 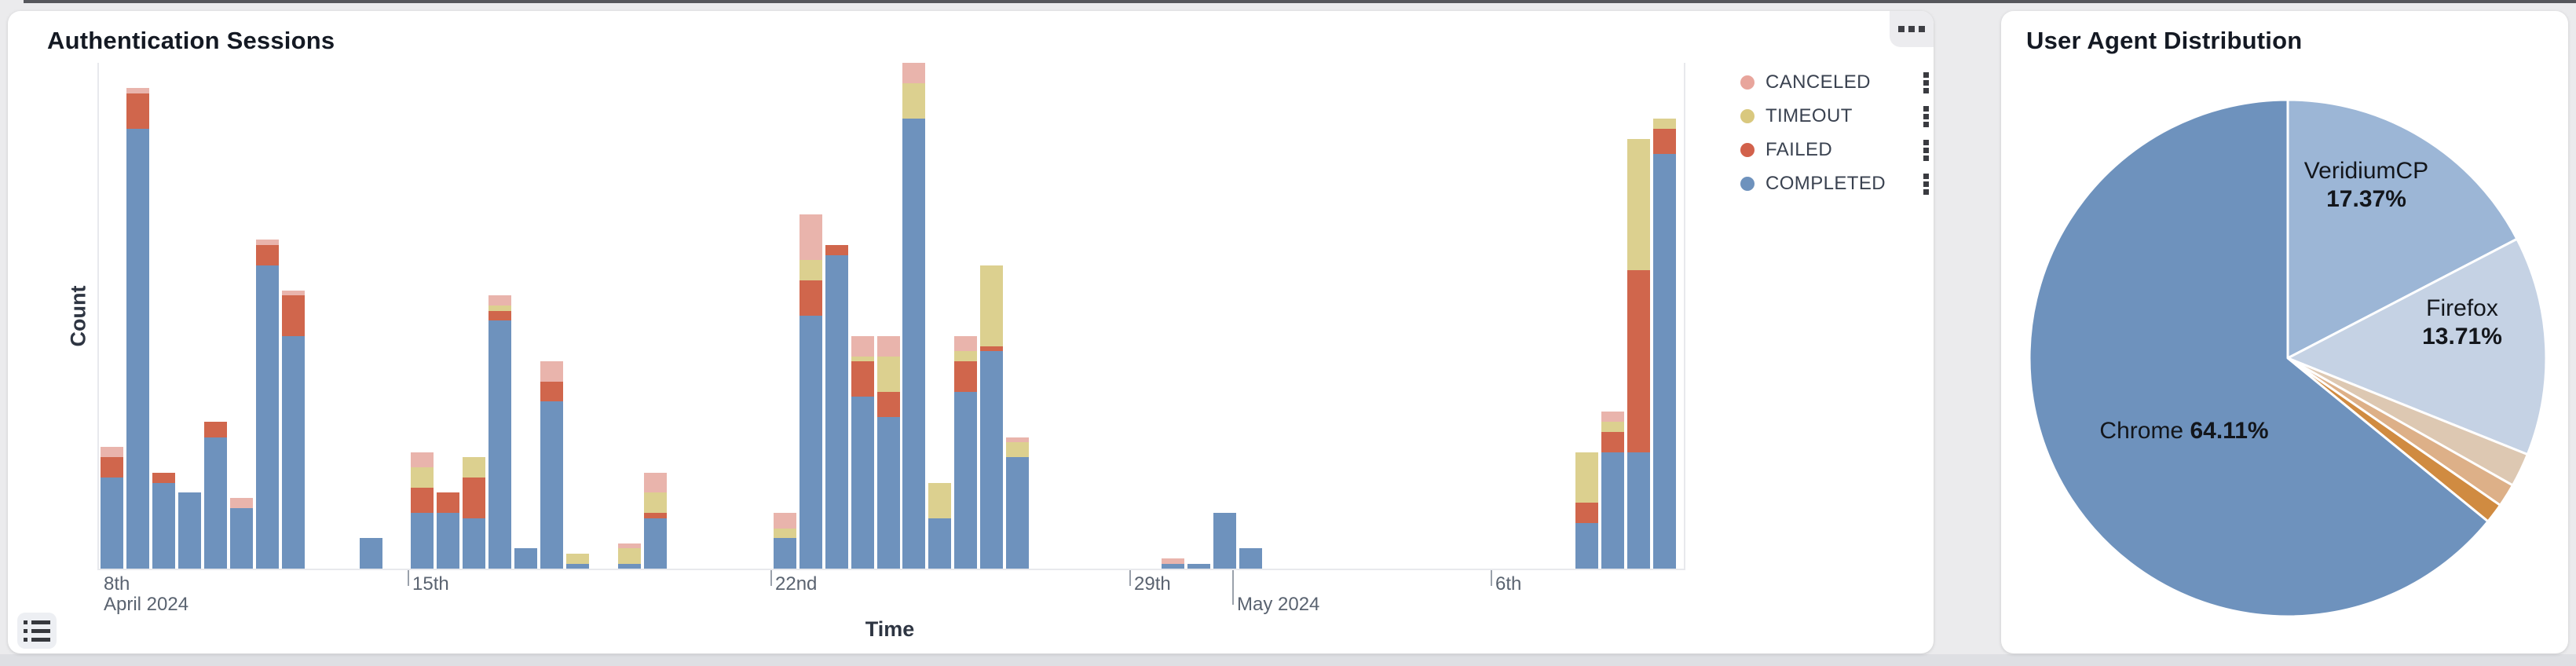 I want to click on tick-label-secondary: May 2024, so click(x=1278, y=604).